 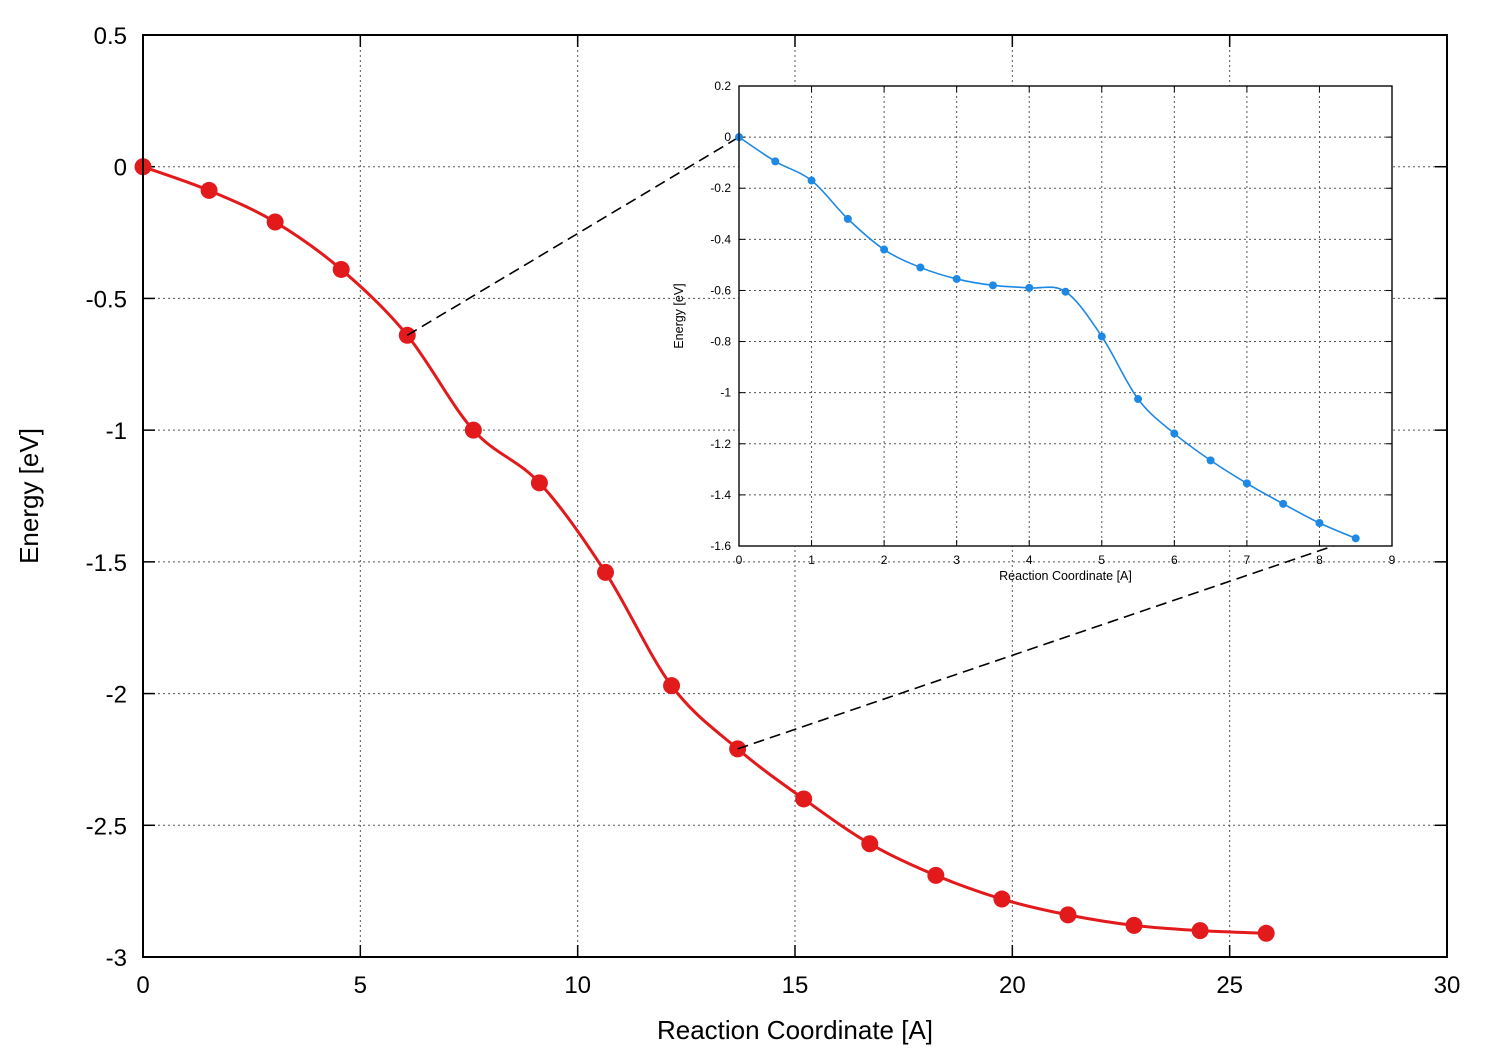 What do you see at coordinates (720, 342) in the screenshot?
I see `y-tick-label: -0.8` at bounding box center [720, 342].